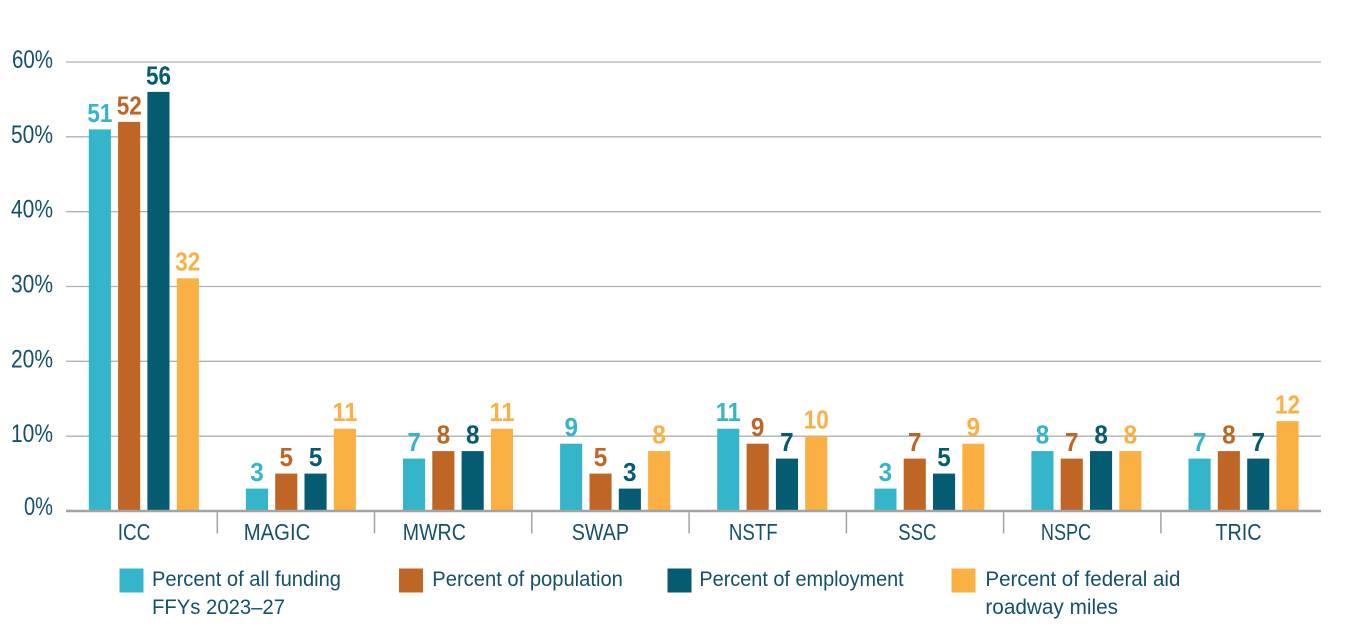 The image size is (1354, 635). Describe the element at coordinates (434, 532) in the screenshot. I see `svg-text: MWRC` at that location.